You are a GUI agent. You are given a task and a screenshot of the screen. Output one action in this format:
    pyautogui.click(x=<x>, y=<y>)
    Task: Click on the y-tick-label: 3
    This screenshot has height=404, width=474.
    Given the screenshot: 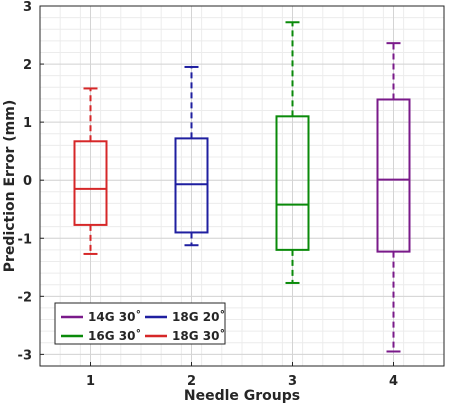 What is the action you would take?
    pyautogui.click(x=27, y=7)
    